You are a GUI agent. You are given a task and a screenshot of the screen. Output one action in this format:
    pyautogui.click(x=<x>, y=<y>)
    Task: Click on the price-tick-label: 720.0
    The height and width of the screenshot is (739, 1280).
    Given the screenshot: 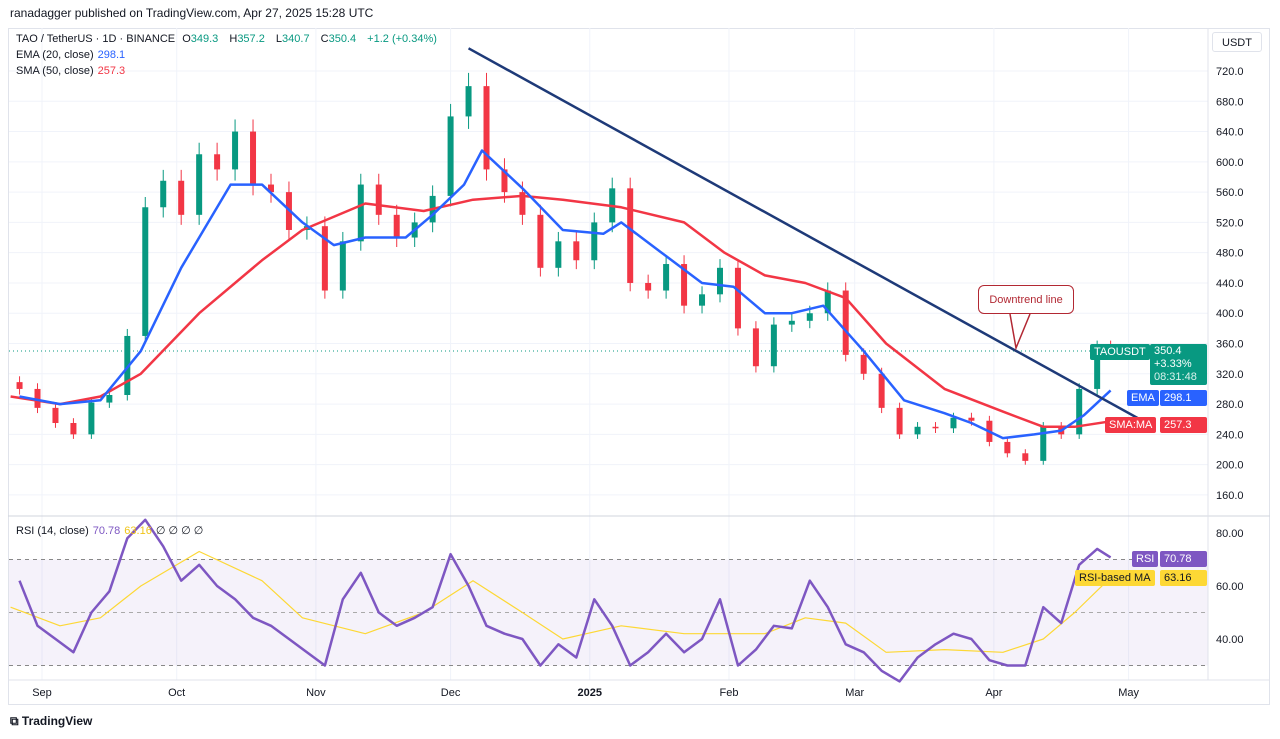 What is the action you would take?
    pyautogui.click(x=1230, y=72)
    